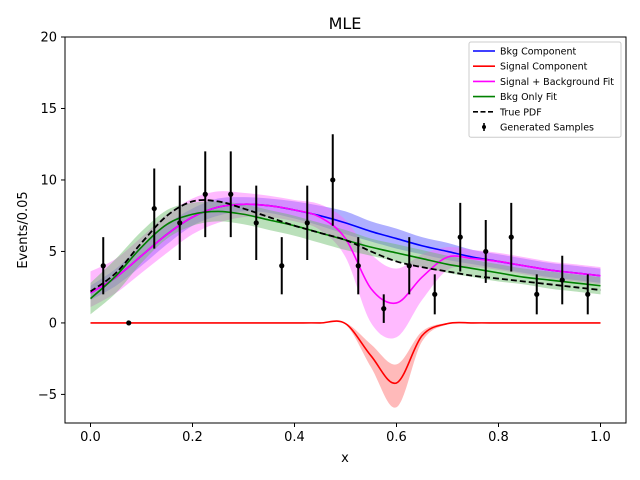 Image resolution: width=640 pixels, height=480 pixels. I want to click on y-tick-label: −5, so click(47, 395).